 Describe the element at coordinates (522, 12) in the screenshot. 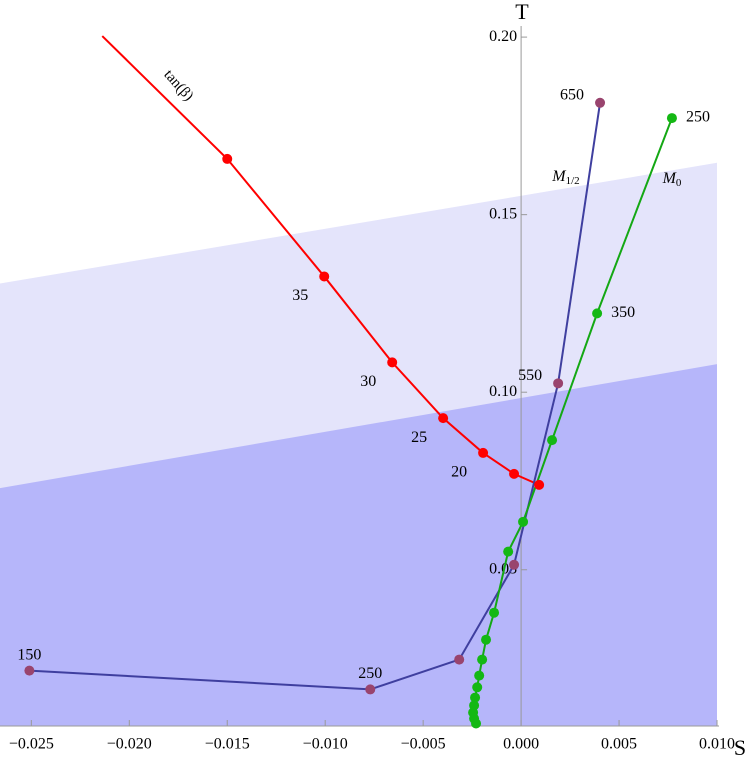

I see `y-axis-label: T` at that location.